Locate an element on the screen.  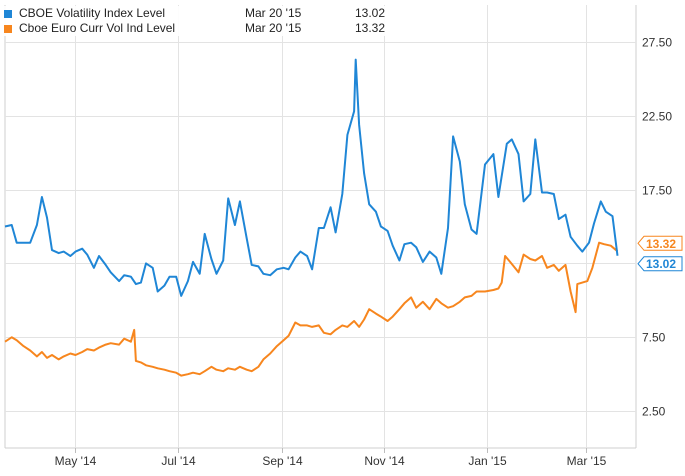
y-tick-label: 22.50 is located at coordinates (657, 117).